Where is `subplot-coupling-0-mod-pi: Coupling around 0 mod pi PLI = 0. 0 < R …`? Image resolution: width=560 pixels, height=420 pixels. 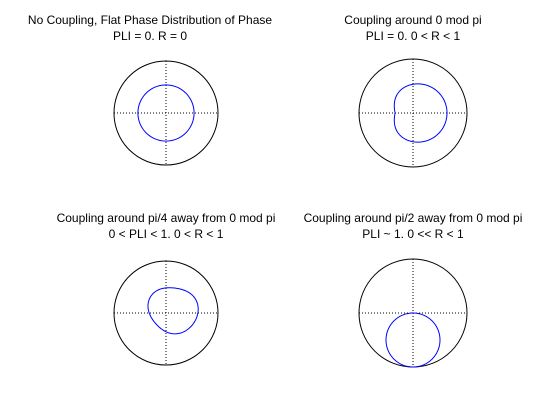
subplot-coupling-0-mod-pi: Coupling around 0 mod pi PLI = 0. 0 < R … is located at coordinates (413, 90).